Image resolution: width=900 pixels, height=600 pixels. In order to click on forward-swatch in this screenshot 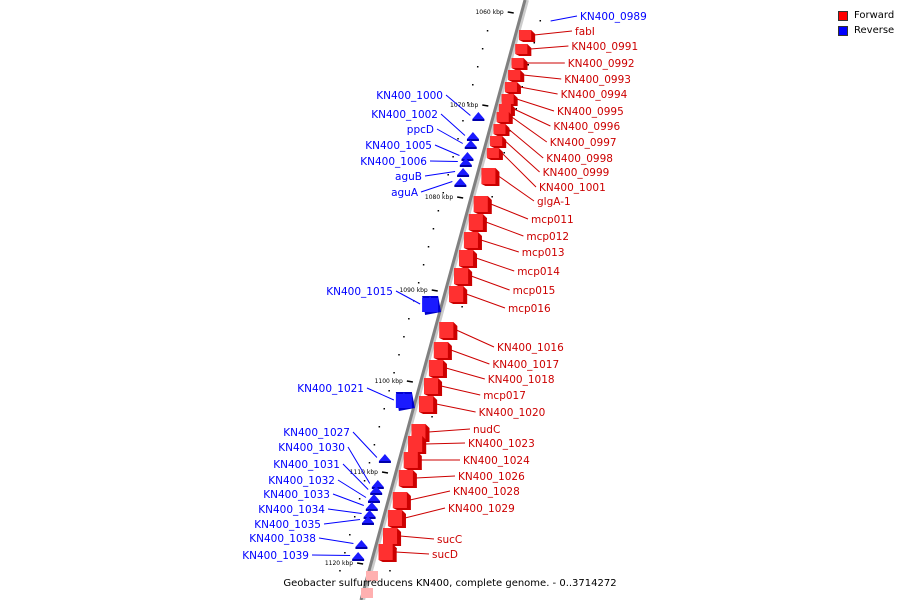, I will do `click(843, 15)`.